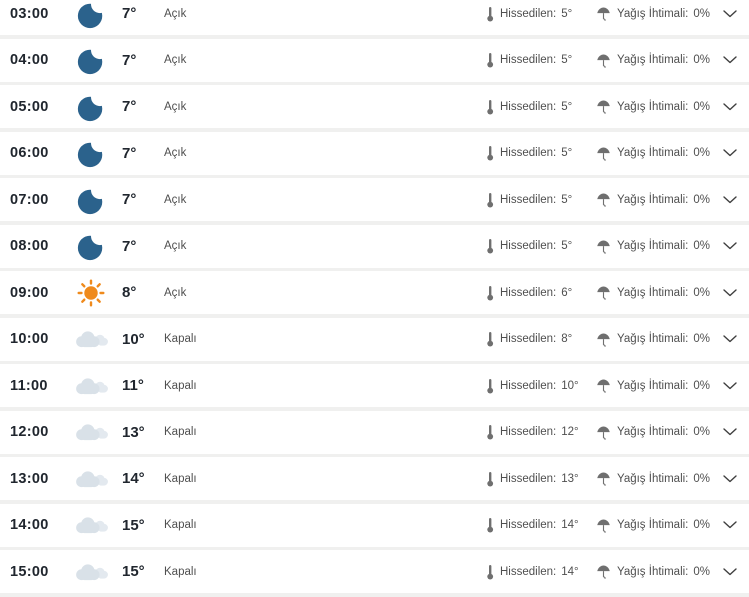 This screenshot has width=749, height=597. I want to click on hourly-forecast-row: 14:00, so click(374, 525).